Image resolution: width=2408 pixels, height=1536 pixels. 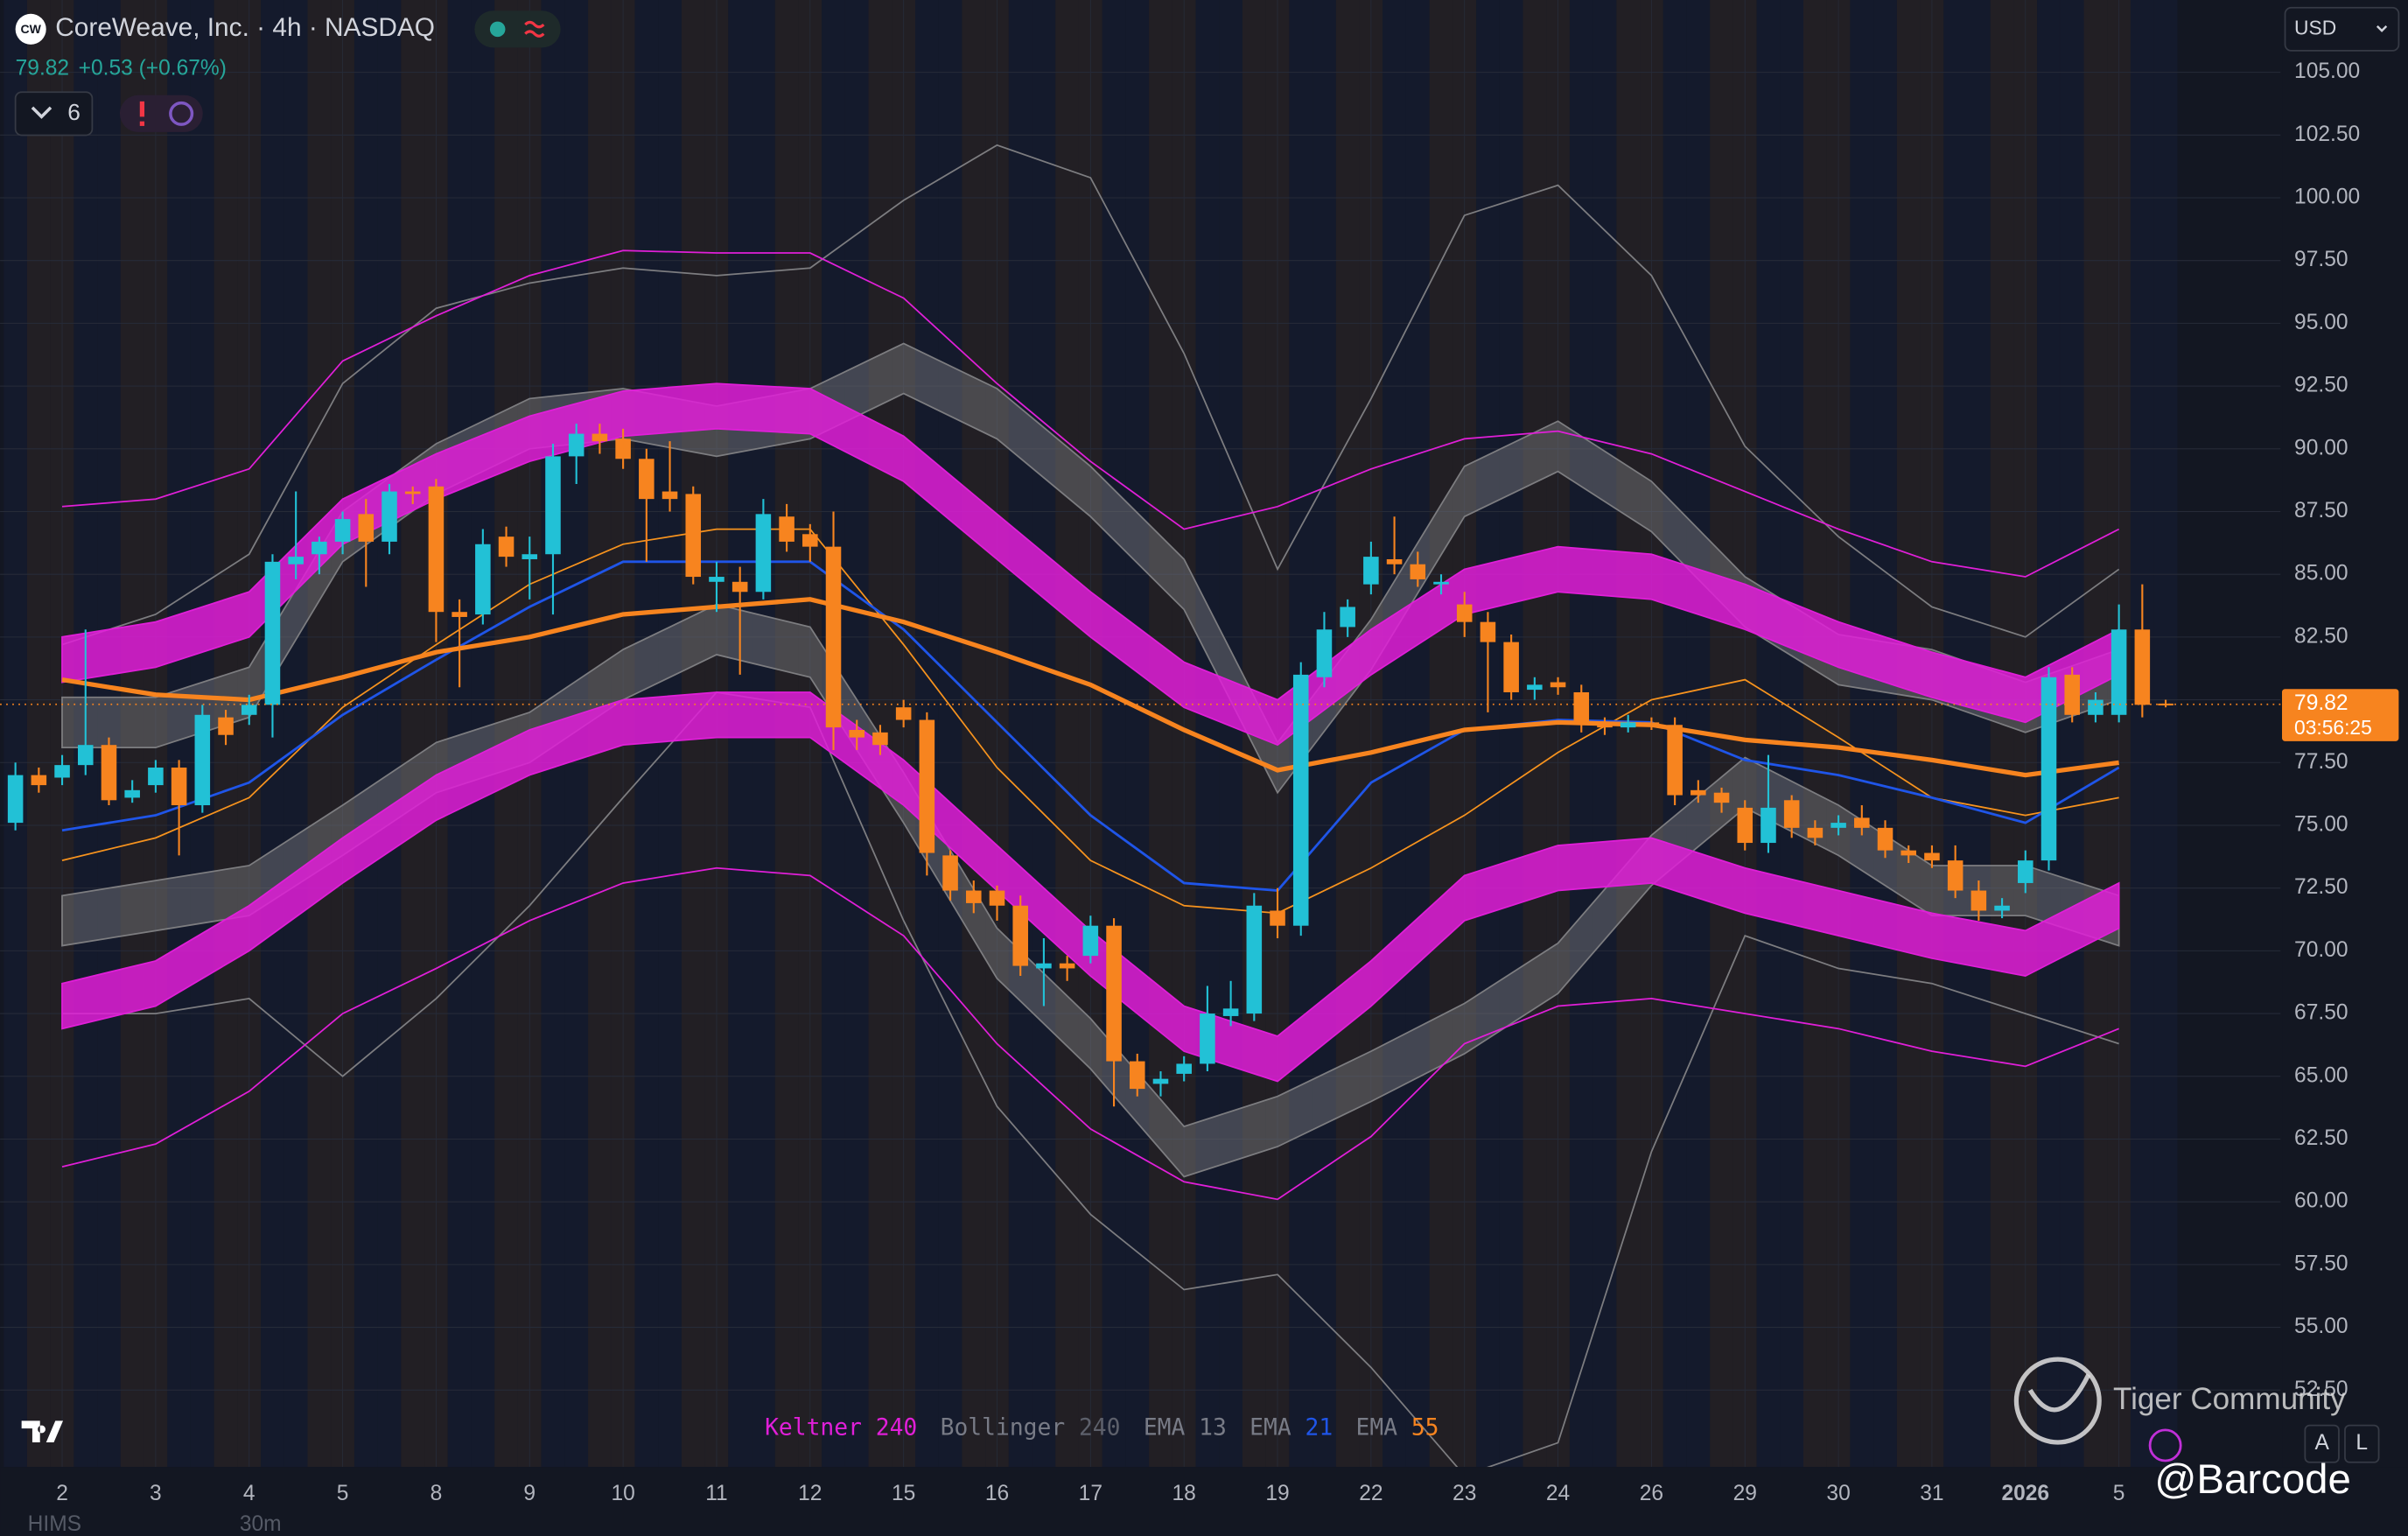 What do you see at coordinates (2342, 29) in the screenshot?
I see `currency-button` at bounding box center [2342, 29].